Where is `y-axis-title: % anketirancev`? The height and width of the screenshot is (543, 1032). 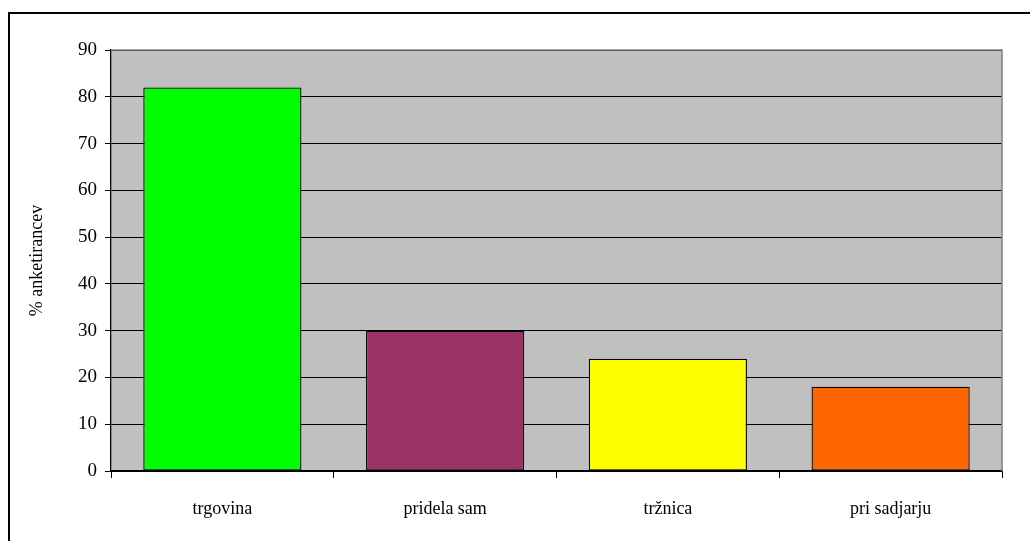
y-axis-title: % anketirancev is located at coordinates (35, 260).